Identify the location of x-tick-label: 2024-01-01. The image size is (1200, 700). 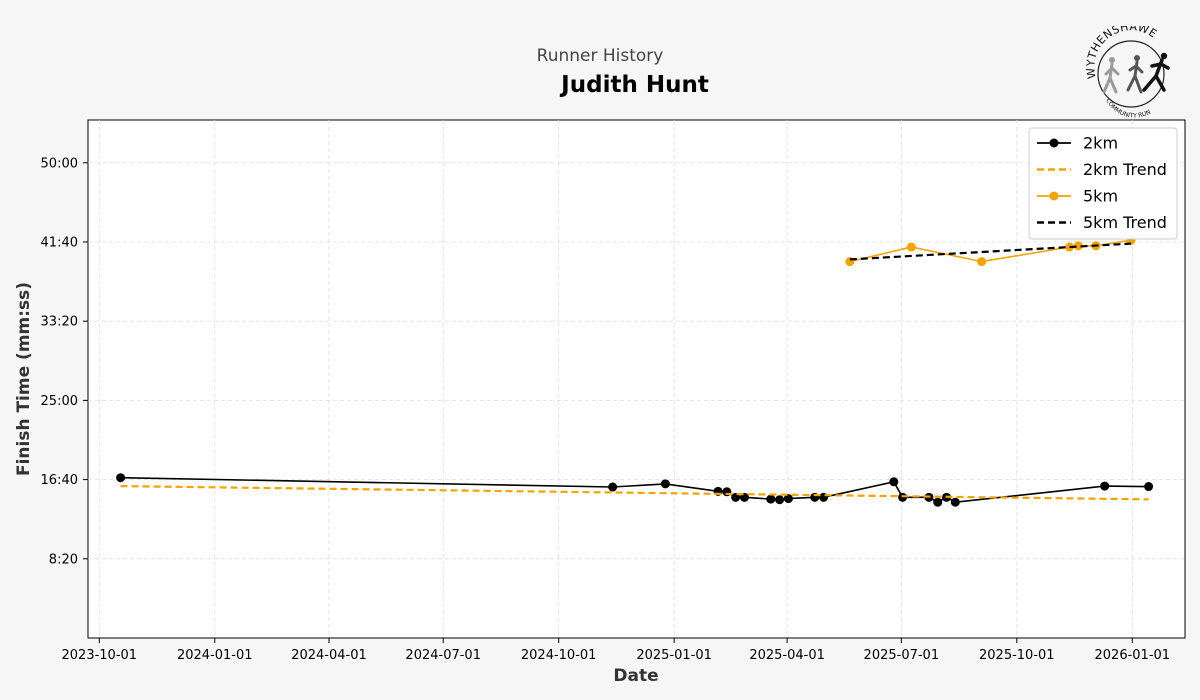
(215, 655).